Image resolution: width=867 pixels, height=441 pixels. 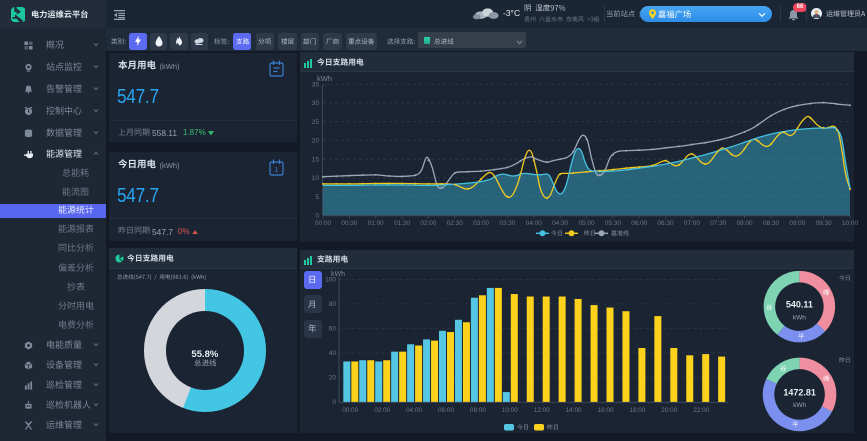 I want to click on svg-text: 1472.81, so click(x=799, y=392).